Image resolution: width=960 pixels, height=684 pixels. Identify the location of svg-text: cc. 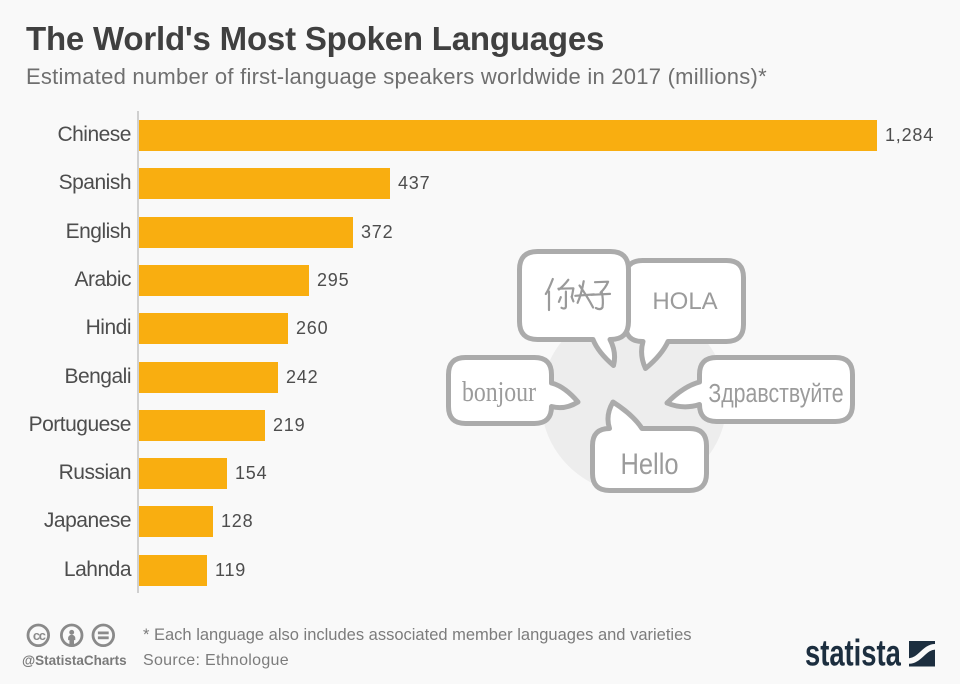
(39, 635).